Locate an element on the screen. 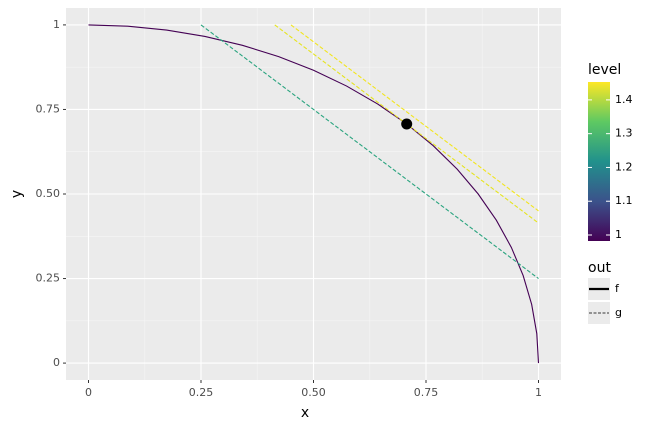  x-tick-label: 1 is located at coordinates (538, 392).